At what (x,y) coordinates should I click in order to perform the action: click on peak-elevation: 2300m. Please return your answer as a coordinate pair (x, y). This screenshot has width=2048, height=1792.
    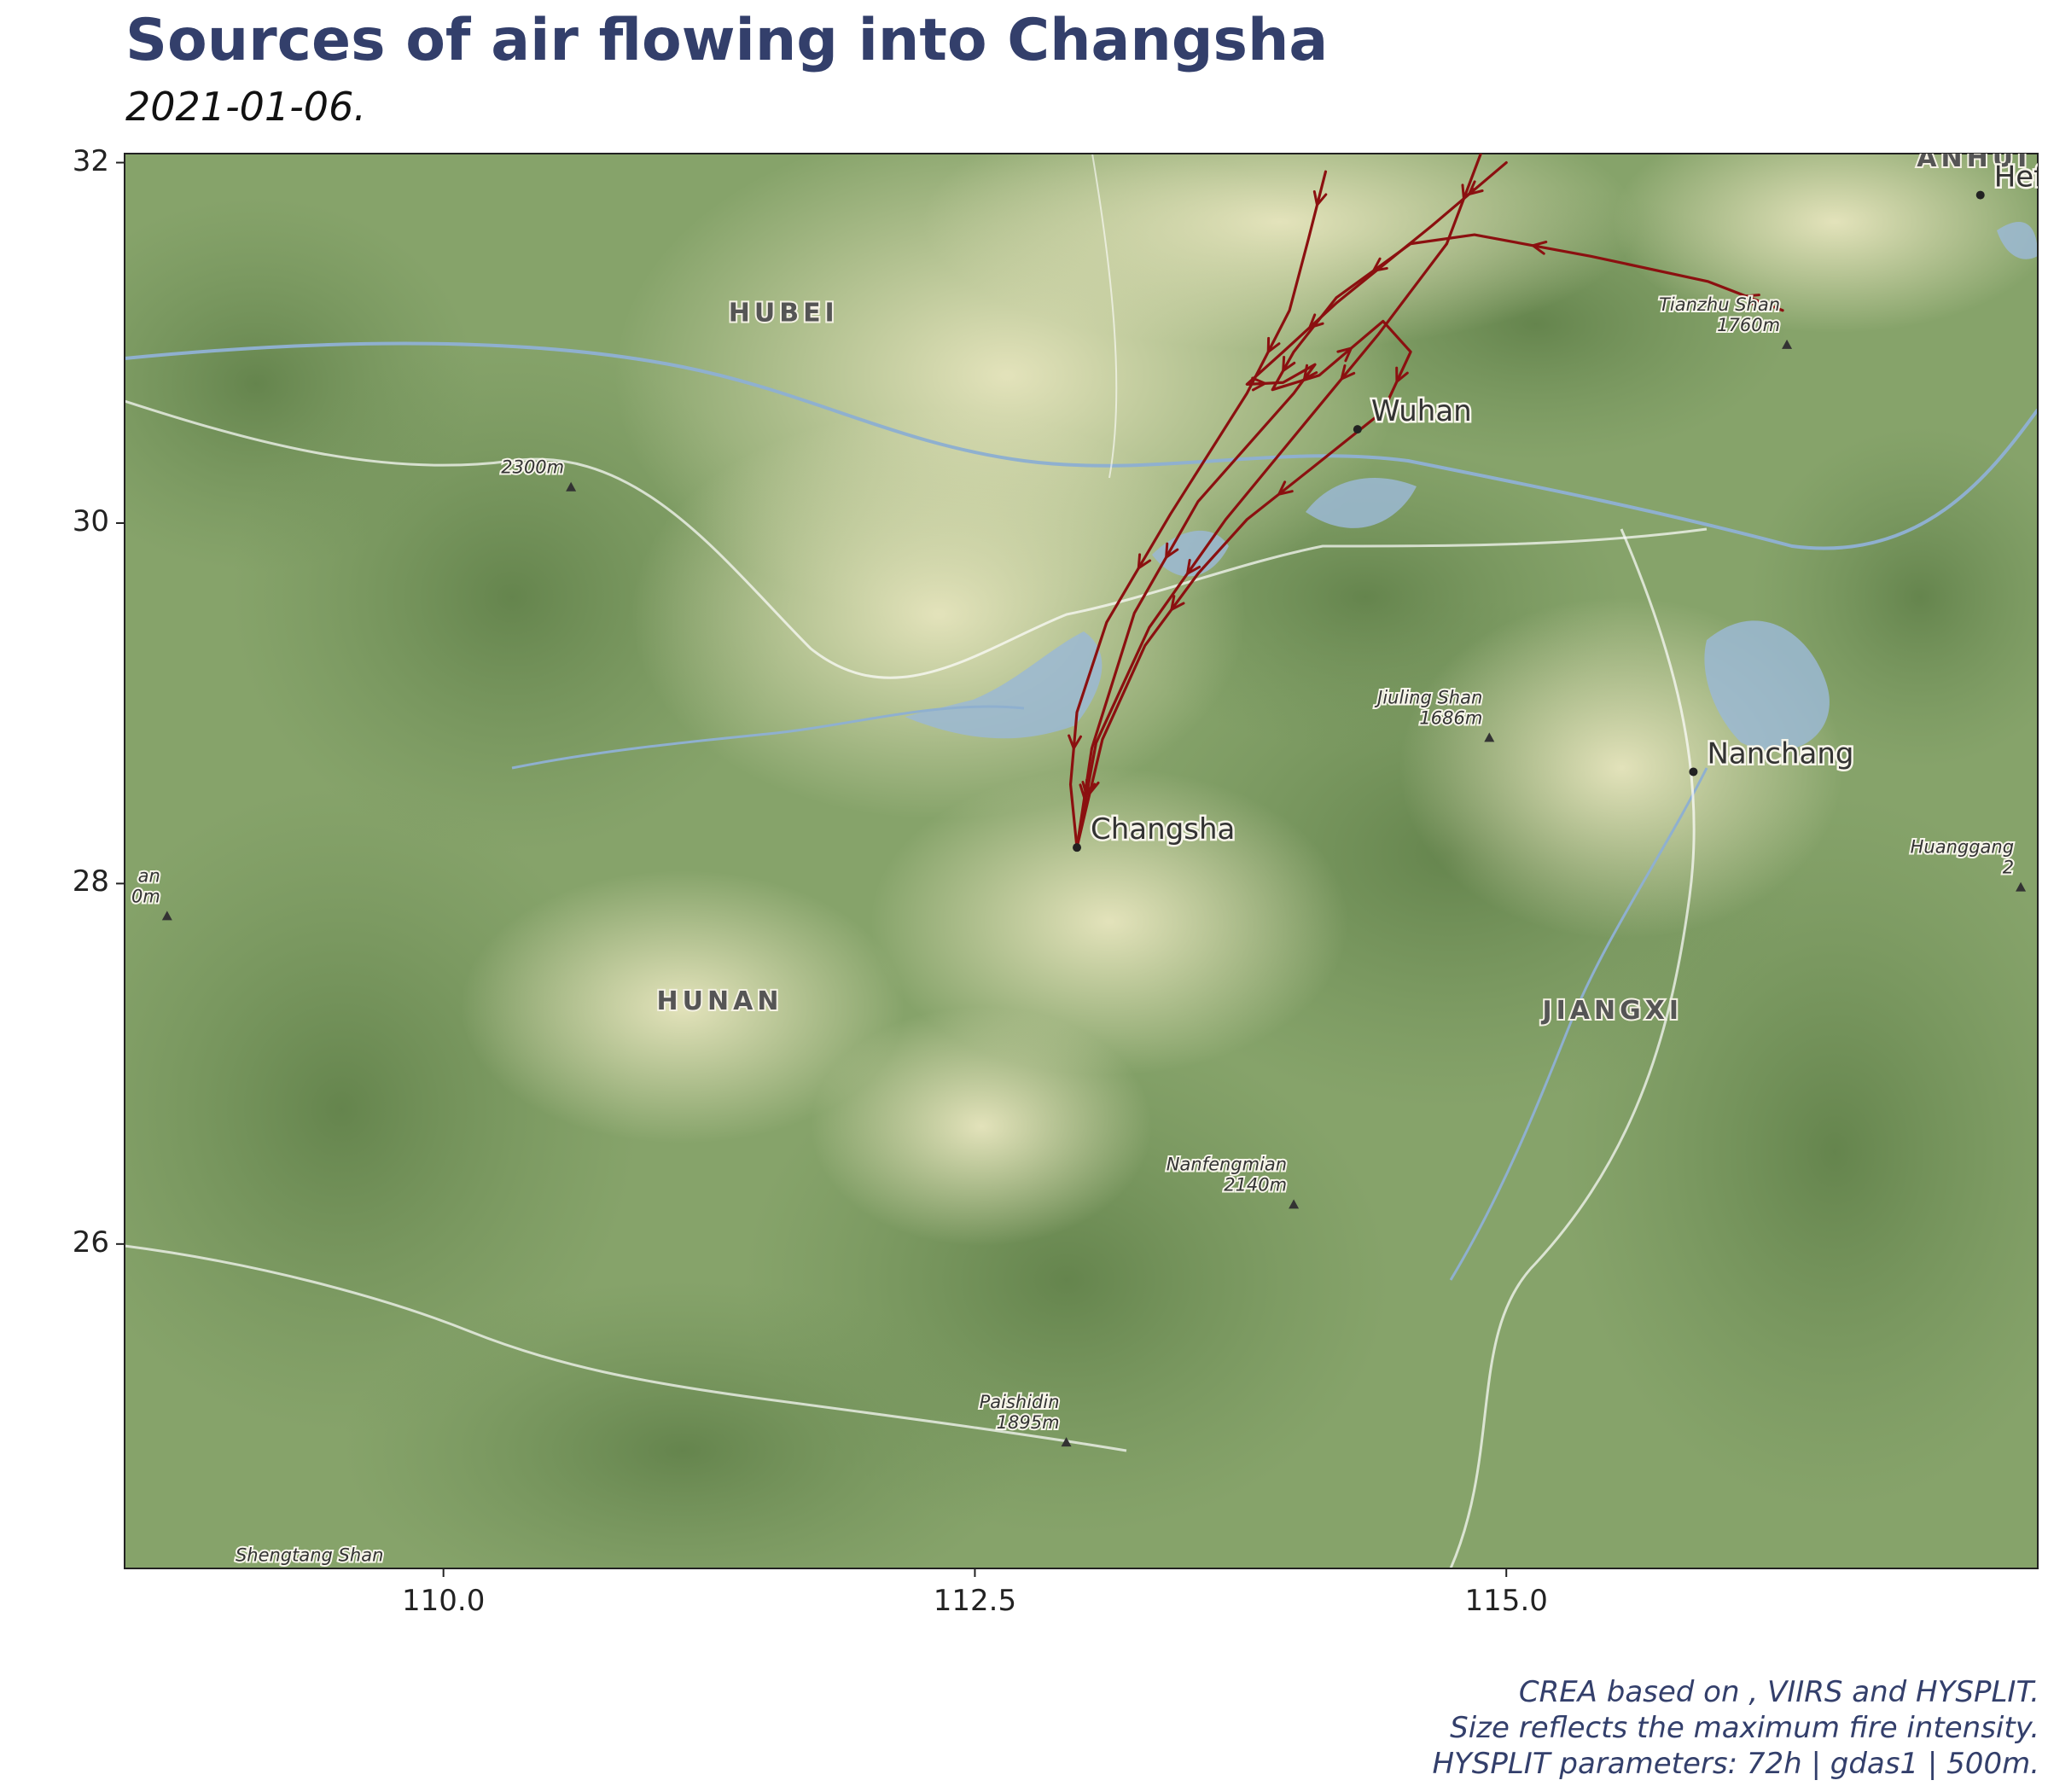
    Looking at the image, I should click on (532, 468).